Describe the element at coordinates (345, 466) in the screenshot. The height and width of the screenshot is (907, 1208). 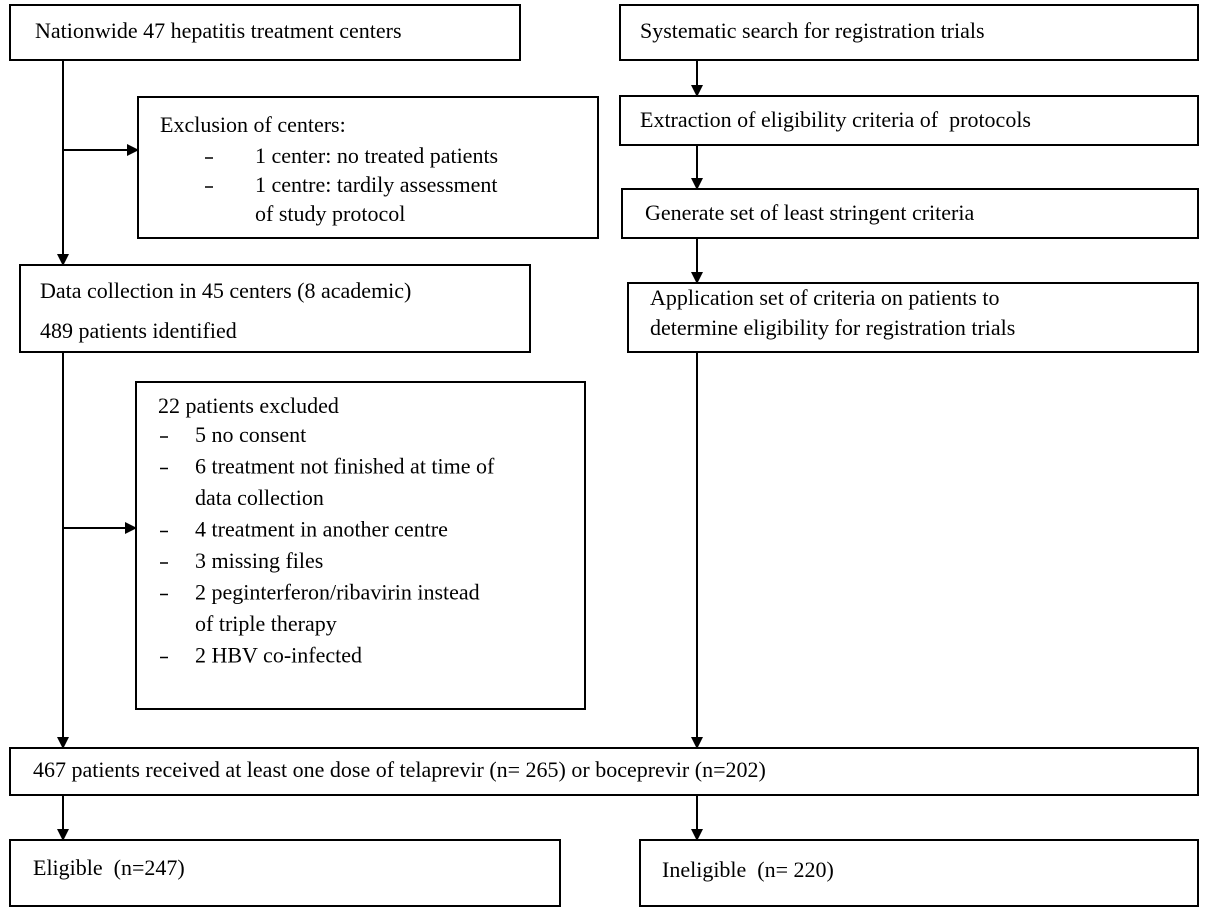
I see `item-text: 6 treatment not finished at time of` at that location.